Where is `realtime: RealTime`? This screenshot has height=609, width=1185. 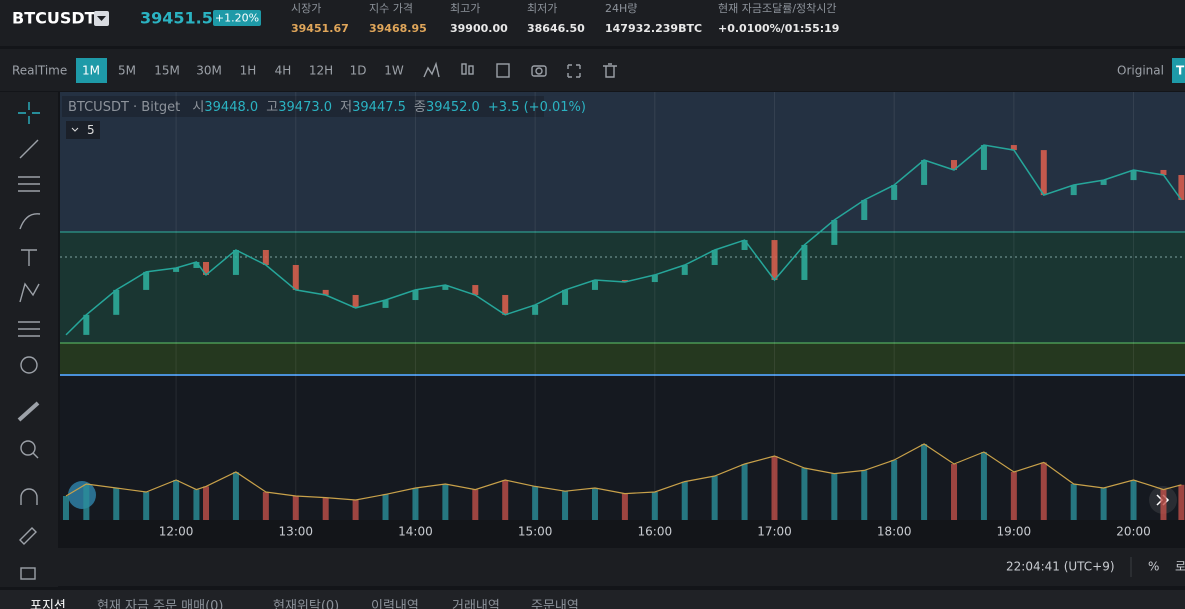 realtime: RealTime is located at coordinates (39, 71).